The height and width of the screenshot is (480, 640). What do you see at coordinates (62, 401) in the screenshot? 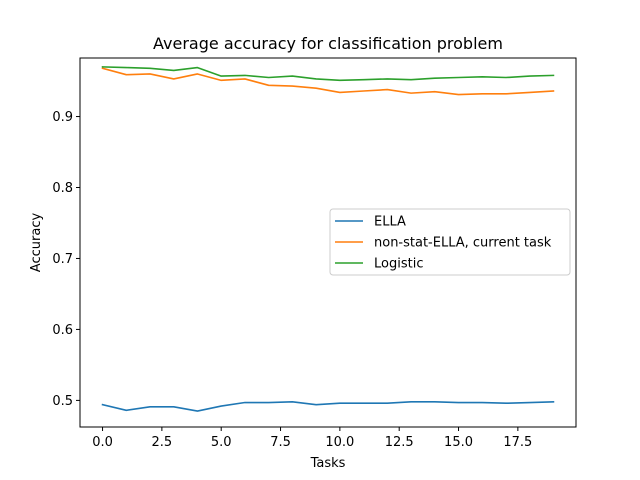
I see `y-tick-label: 0.5` at bounding box center [62, 401].